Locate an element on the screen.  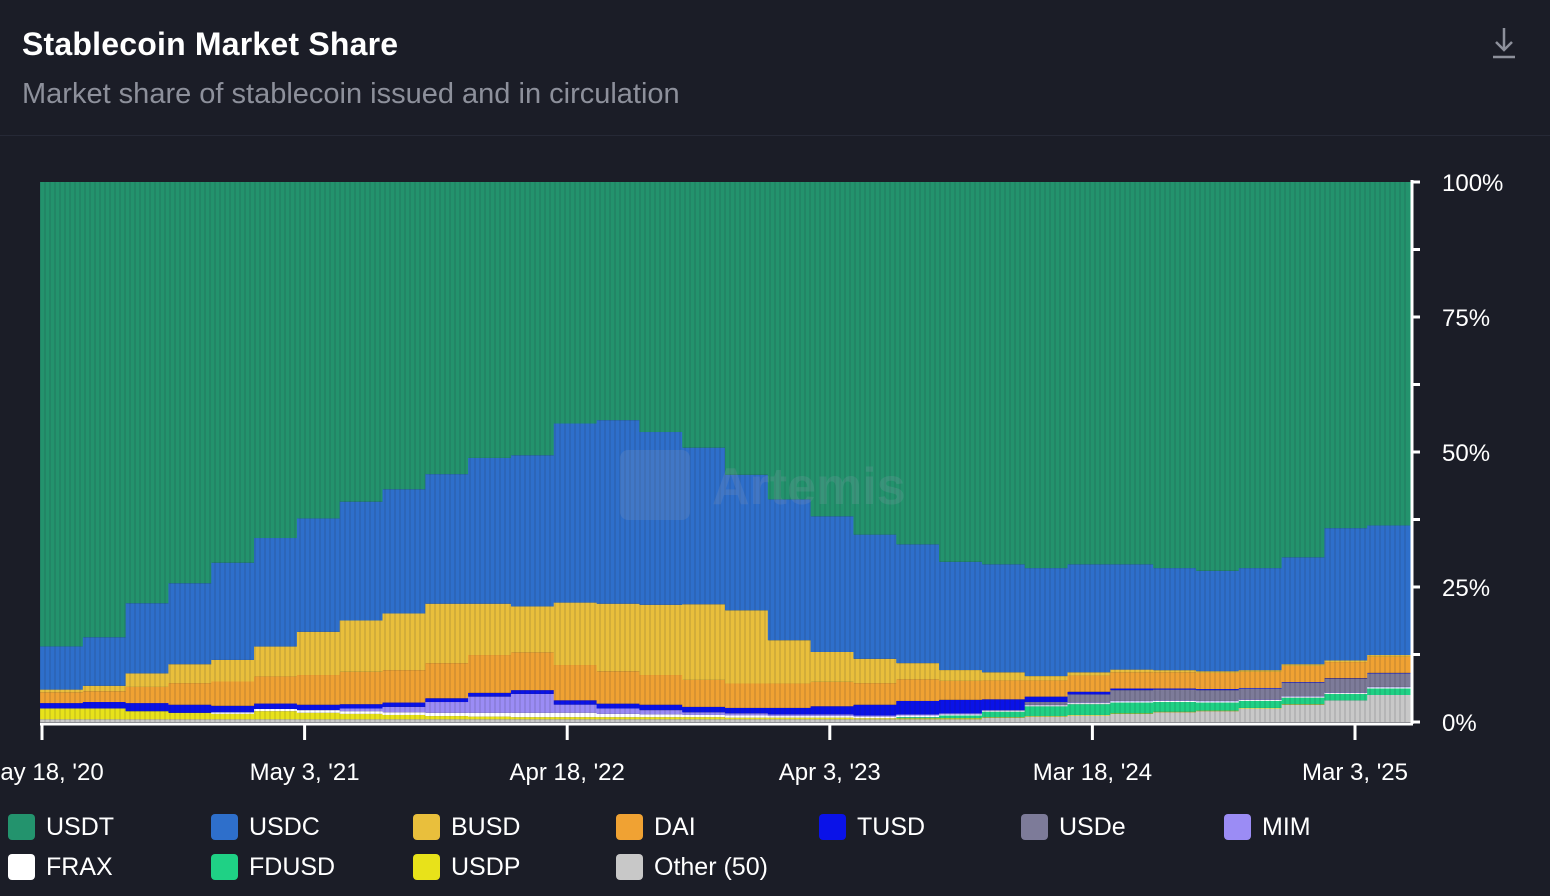
legend-item-mim: MIM is located at coordinates (1267, 827).